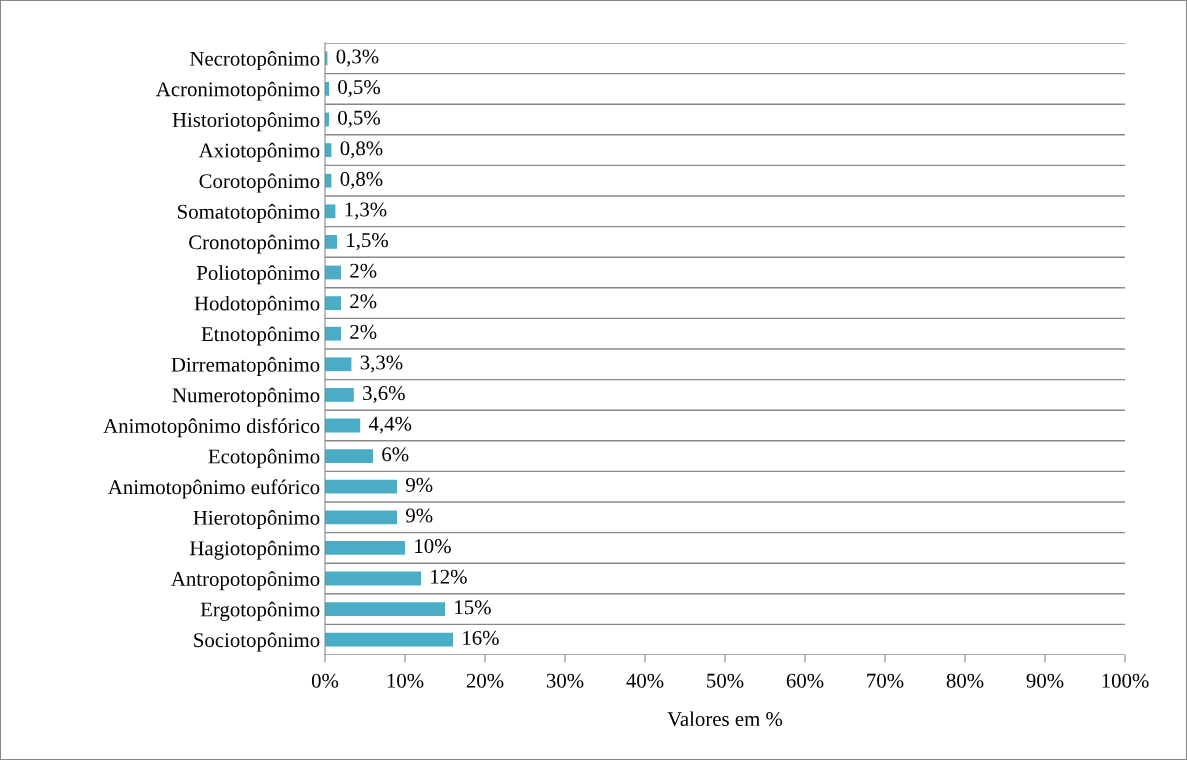 The height and width of the screenshot is (760, 1187). What do you see at coordinates (264, 458) in the screenshot?
I see `y-tick-label: Ecotopônimo` at bounding box center [264, 458].